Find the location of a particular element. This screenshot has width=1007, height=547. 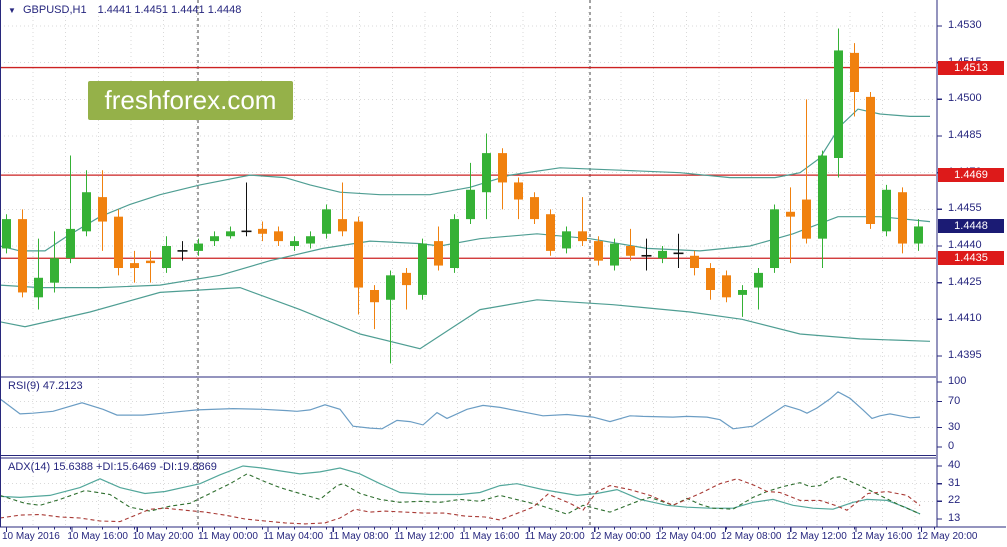

chart-title: ▼ GBPUSD,H1 1.4441 1.4451 1.4441 1.4448 is located at coordinates (124, 10).